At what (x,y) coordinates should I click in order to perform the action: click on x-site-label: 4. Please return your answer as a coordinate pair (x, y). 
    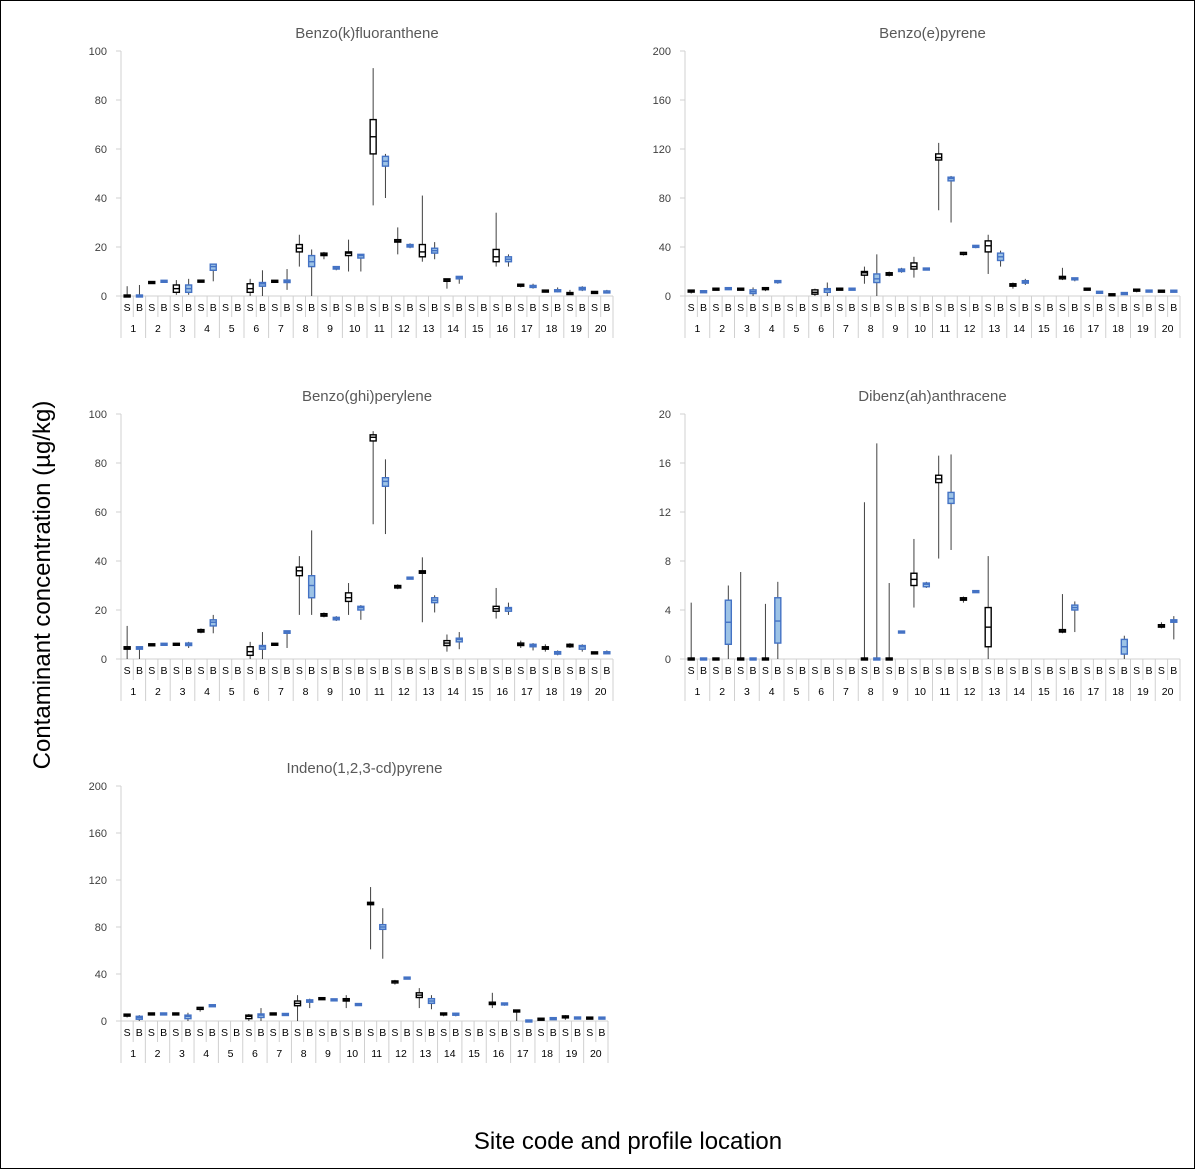
    Looking at the image, I should click on (207, 692).